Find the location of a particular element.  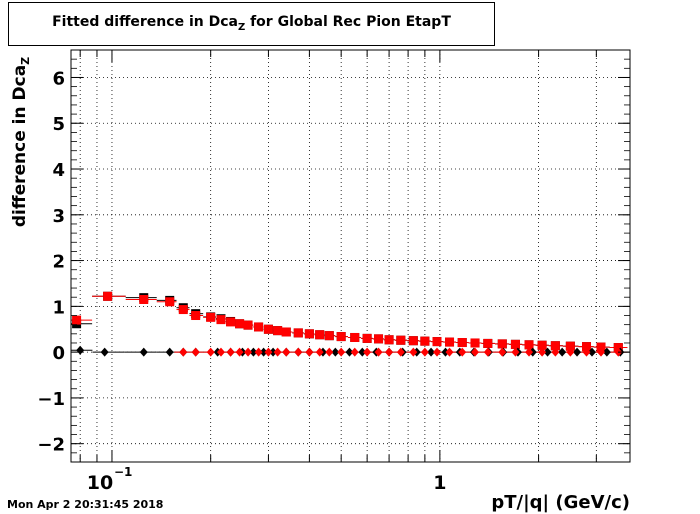

y-tick-label: 2 is located at coordinates (58, 262).